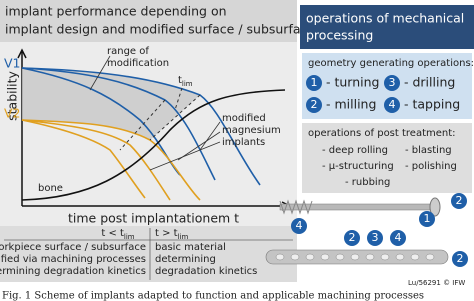  Describe the element at coordinates (166, 233) in the screenshot. I see `header-main: t > t` at that location.